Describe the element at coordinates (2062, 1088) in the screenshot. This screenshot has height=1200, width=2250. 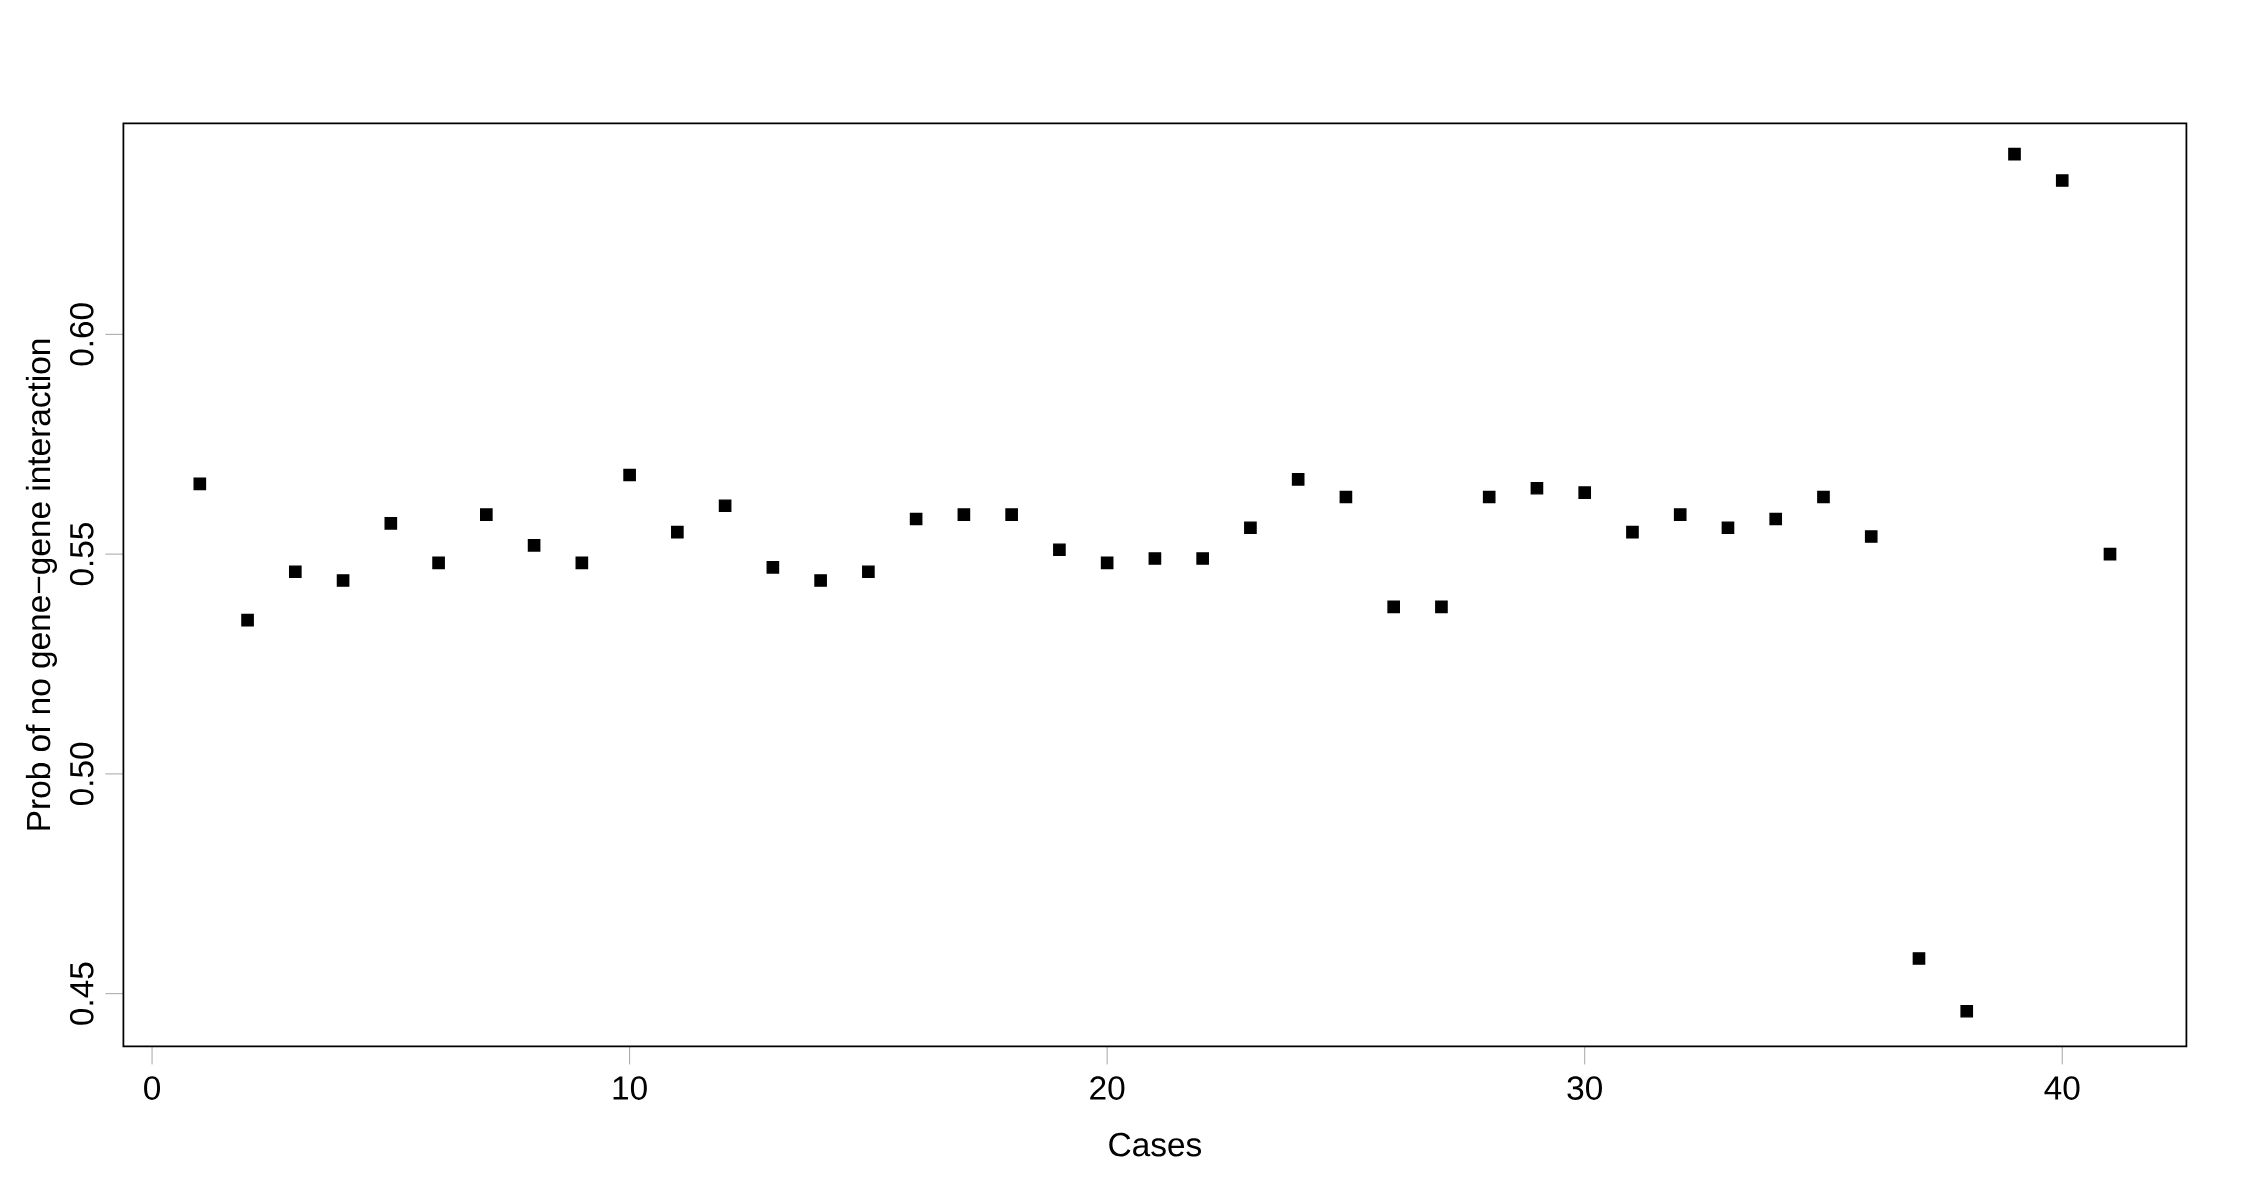
I see `x-tick-label: 40` at that location.